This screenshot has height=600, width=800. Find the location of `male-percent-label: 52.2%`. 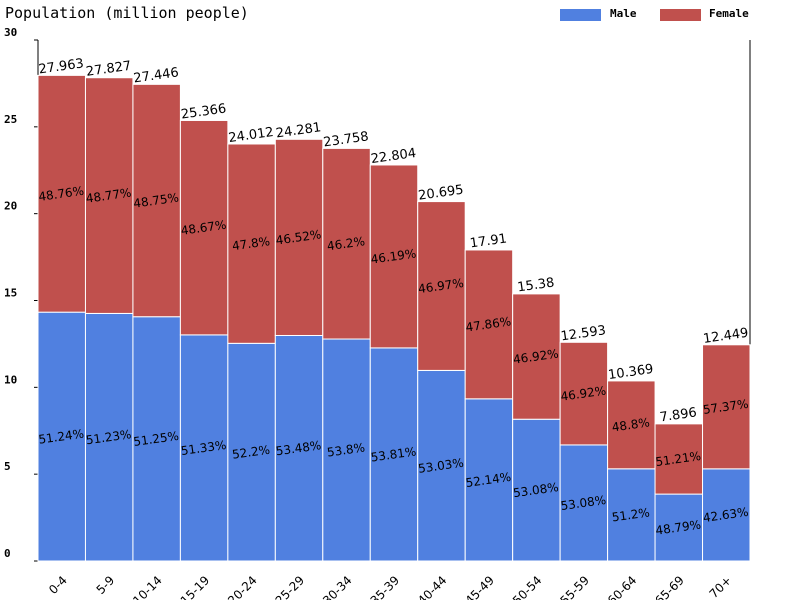

male-percent-label: 52.2% is located at coordinates (251, 452).